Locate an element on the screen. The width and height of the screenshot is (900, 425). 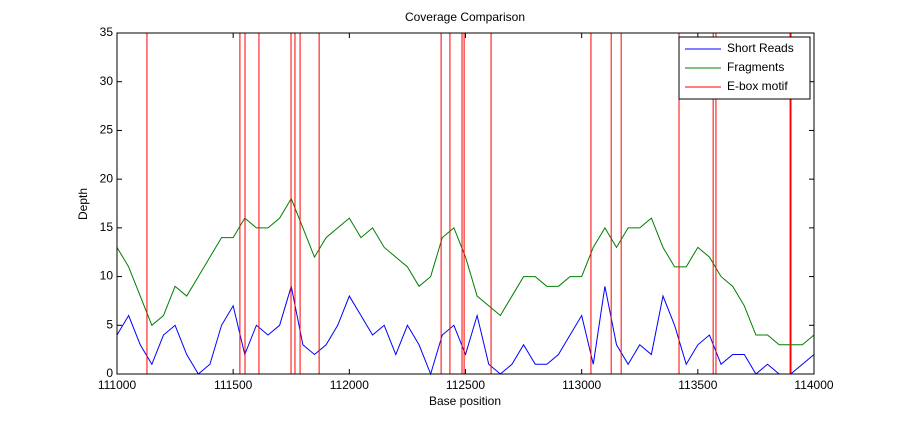
x-axis-label: Base position is located at coordinates (465, 401).